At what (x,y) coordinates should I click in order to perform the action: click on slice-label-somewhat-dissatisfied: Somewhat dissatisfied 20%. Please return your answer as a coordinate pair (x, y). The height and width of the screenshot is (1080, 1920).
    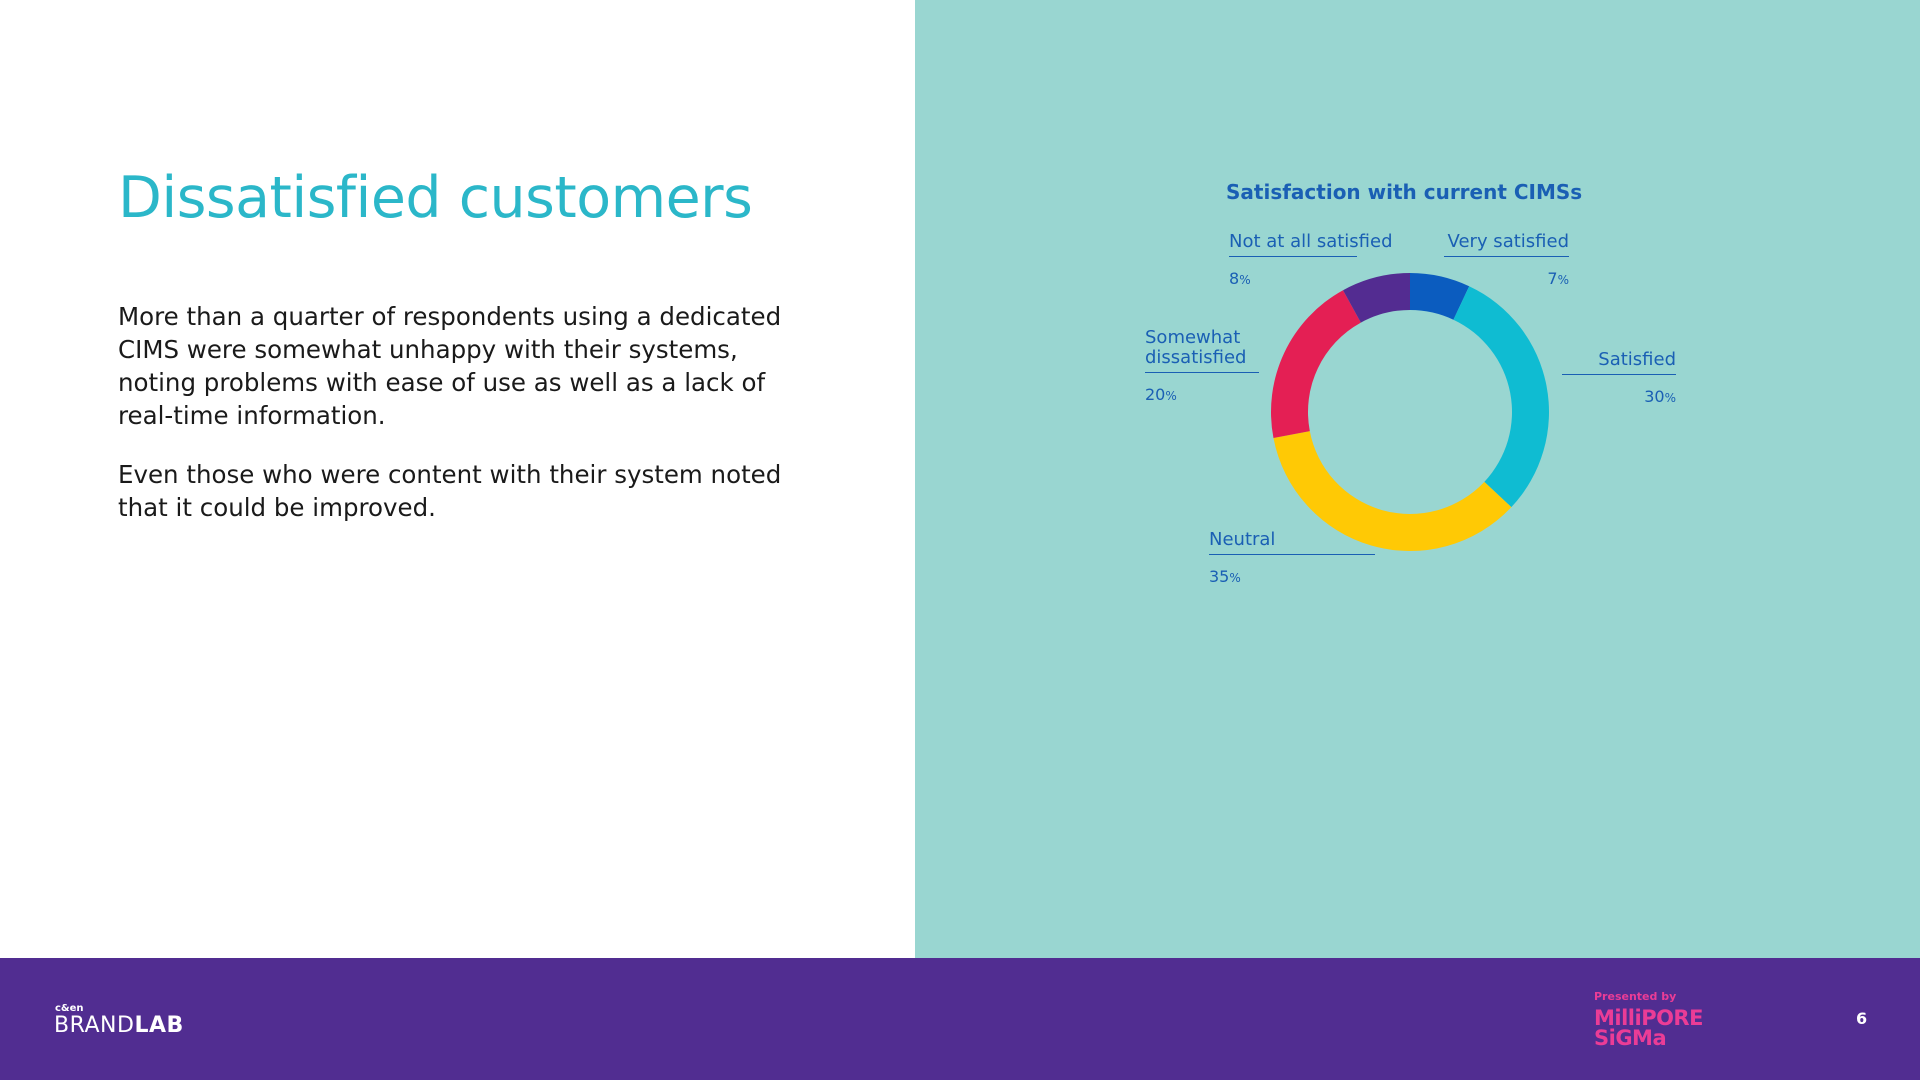
    Looking at the image, I should click on (1202, 367).